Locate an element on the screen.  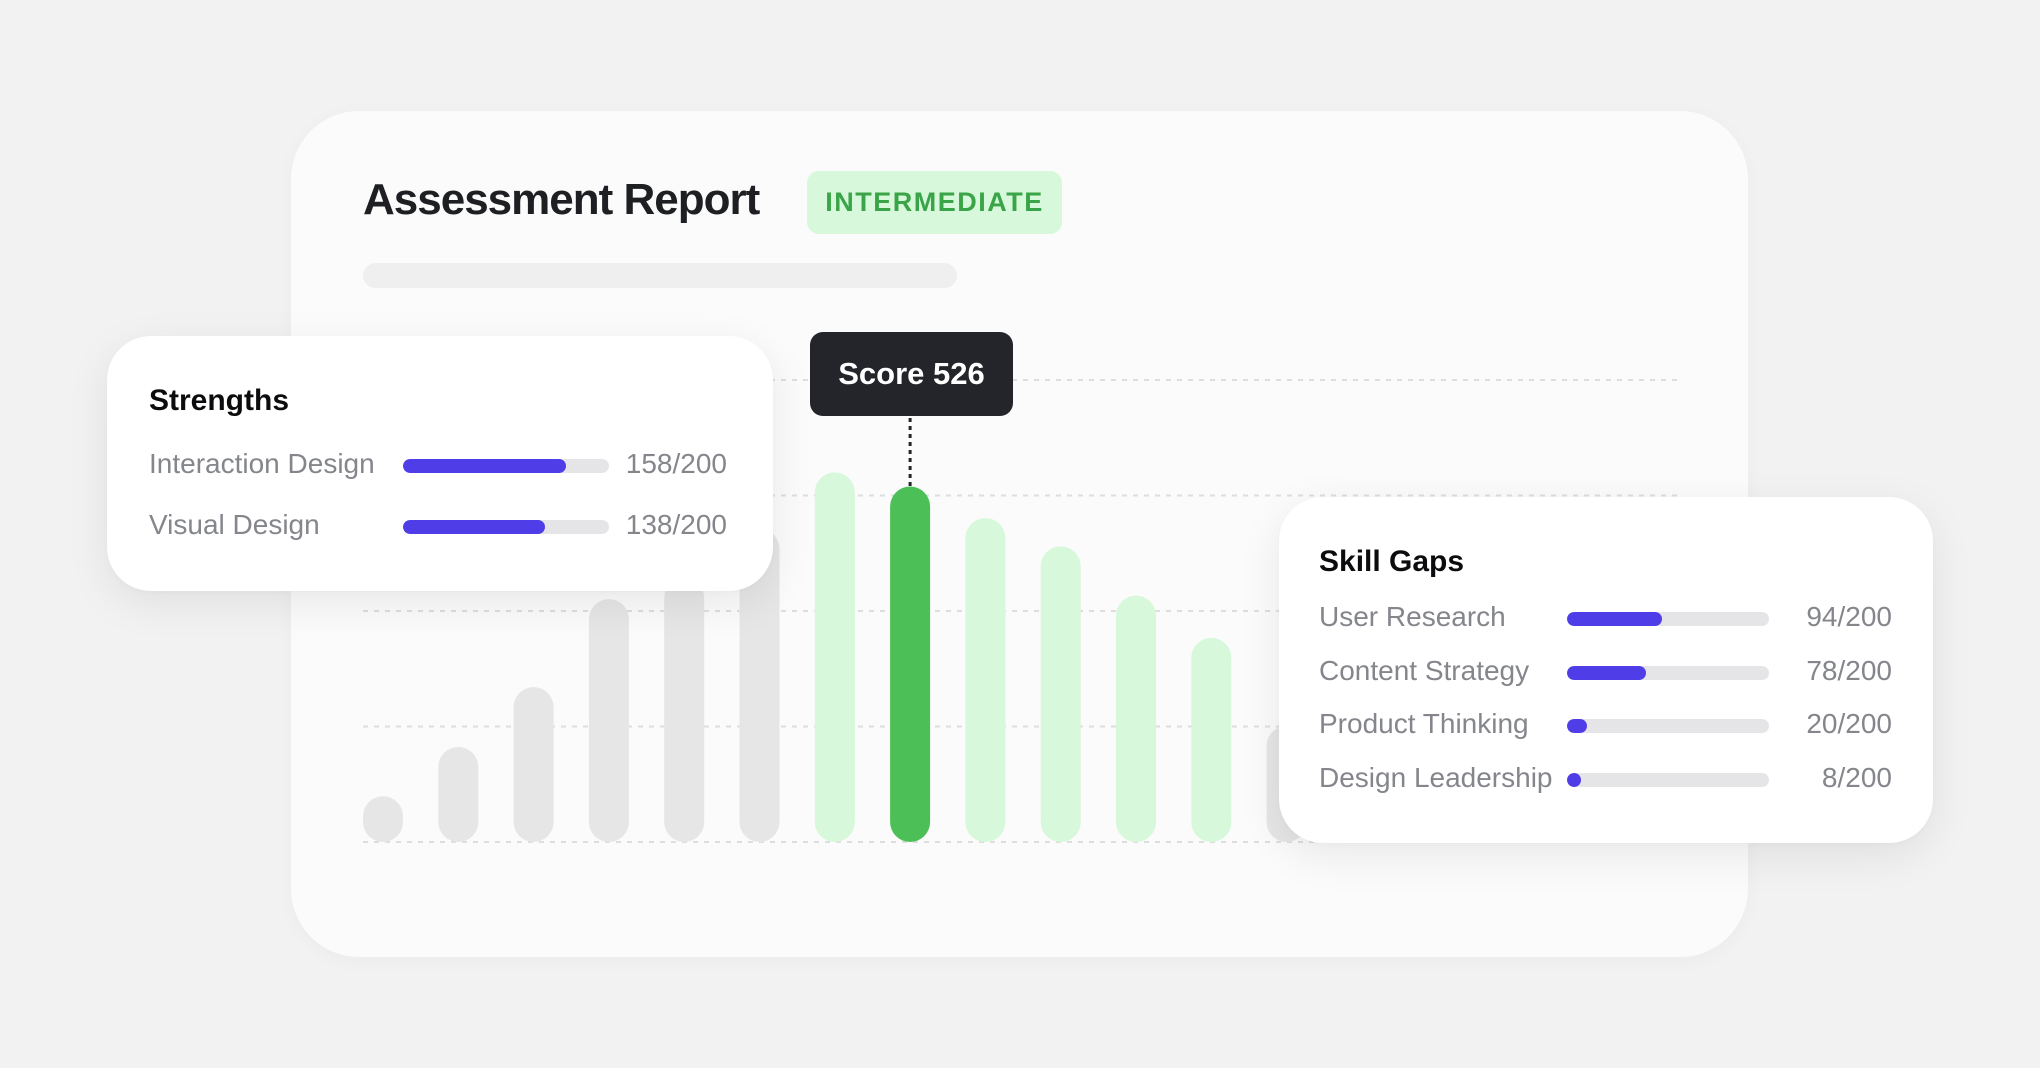
subtitle-placeholder is located at coordinates (660, 275).